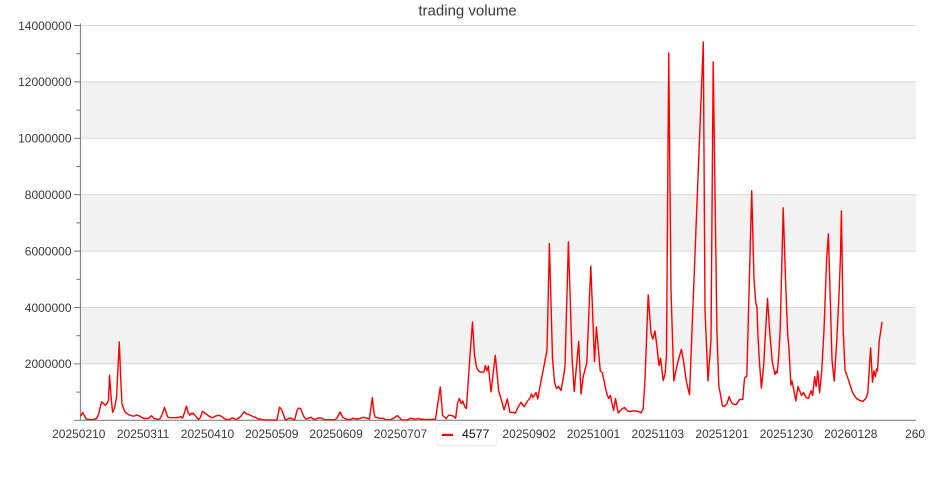  Describe the element at coordinates (208, 434) in the screenshot. I see `svg-text: 20250410` at that location.